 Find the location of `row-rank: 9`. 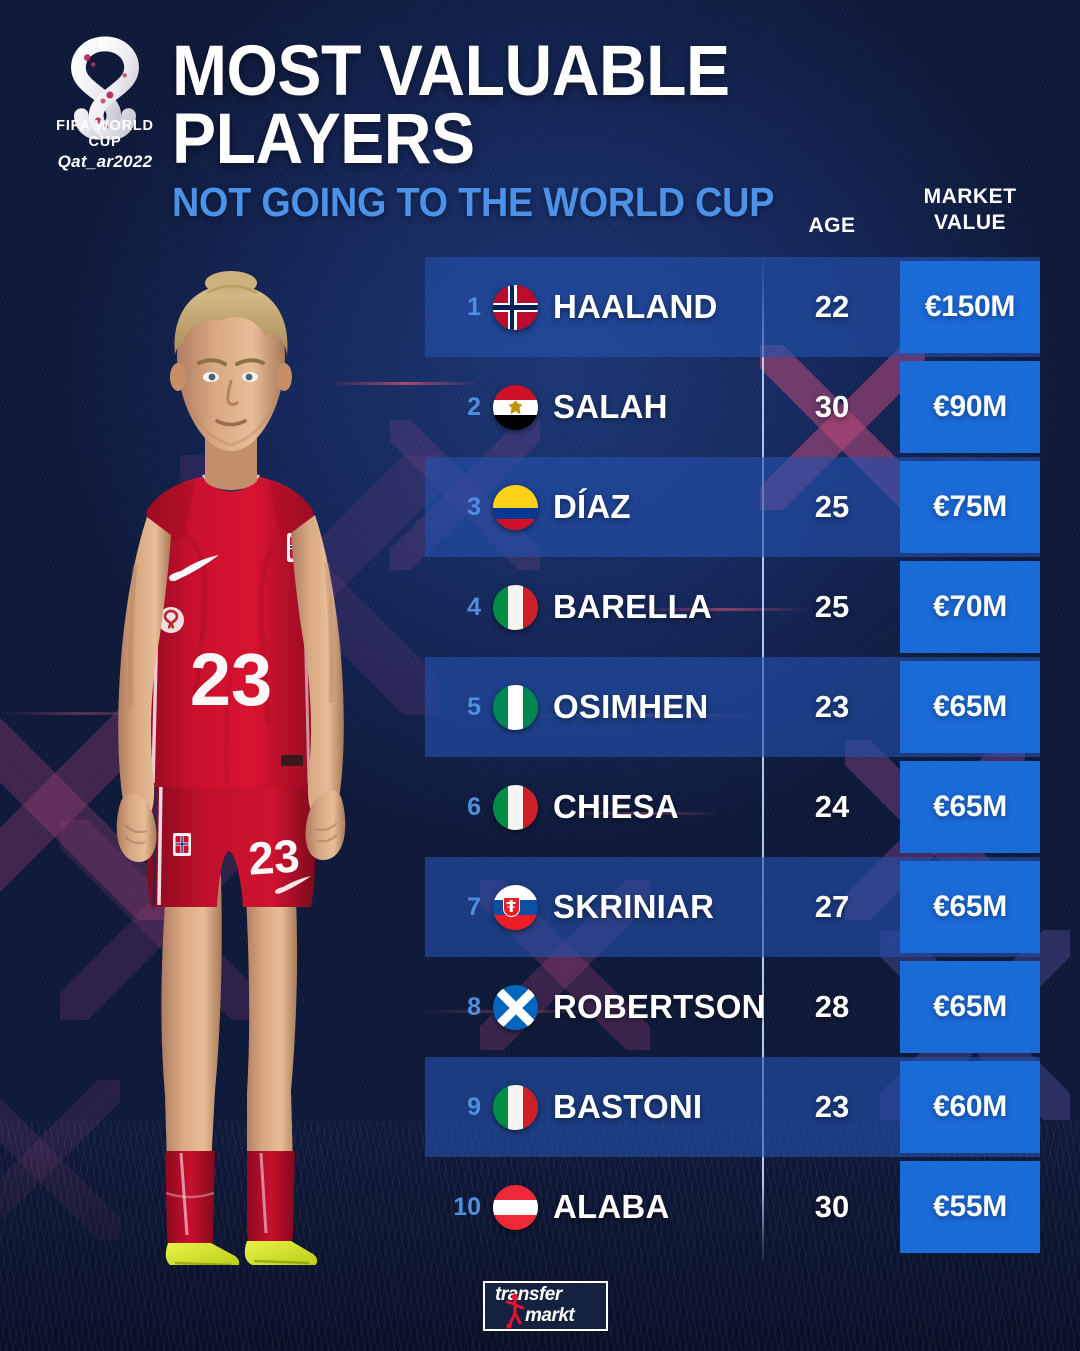

row-rank: 9 is located at coordinates (474, 1106).